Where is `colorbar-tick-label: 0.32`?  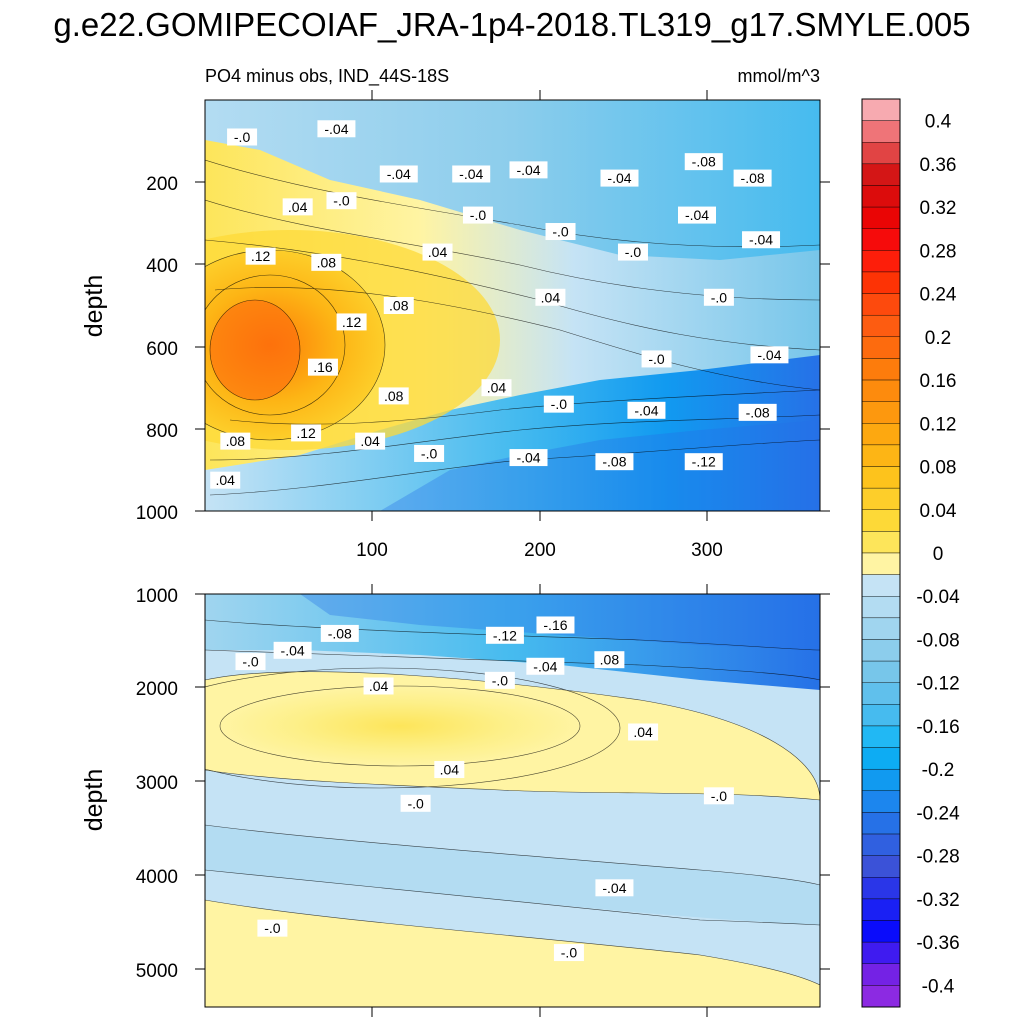
colorbar-tick-label: 0.32 is located at coordinates (938, 208).